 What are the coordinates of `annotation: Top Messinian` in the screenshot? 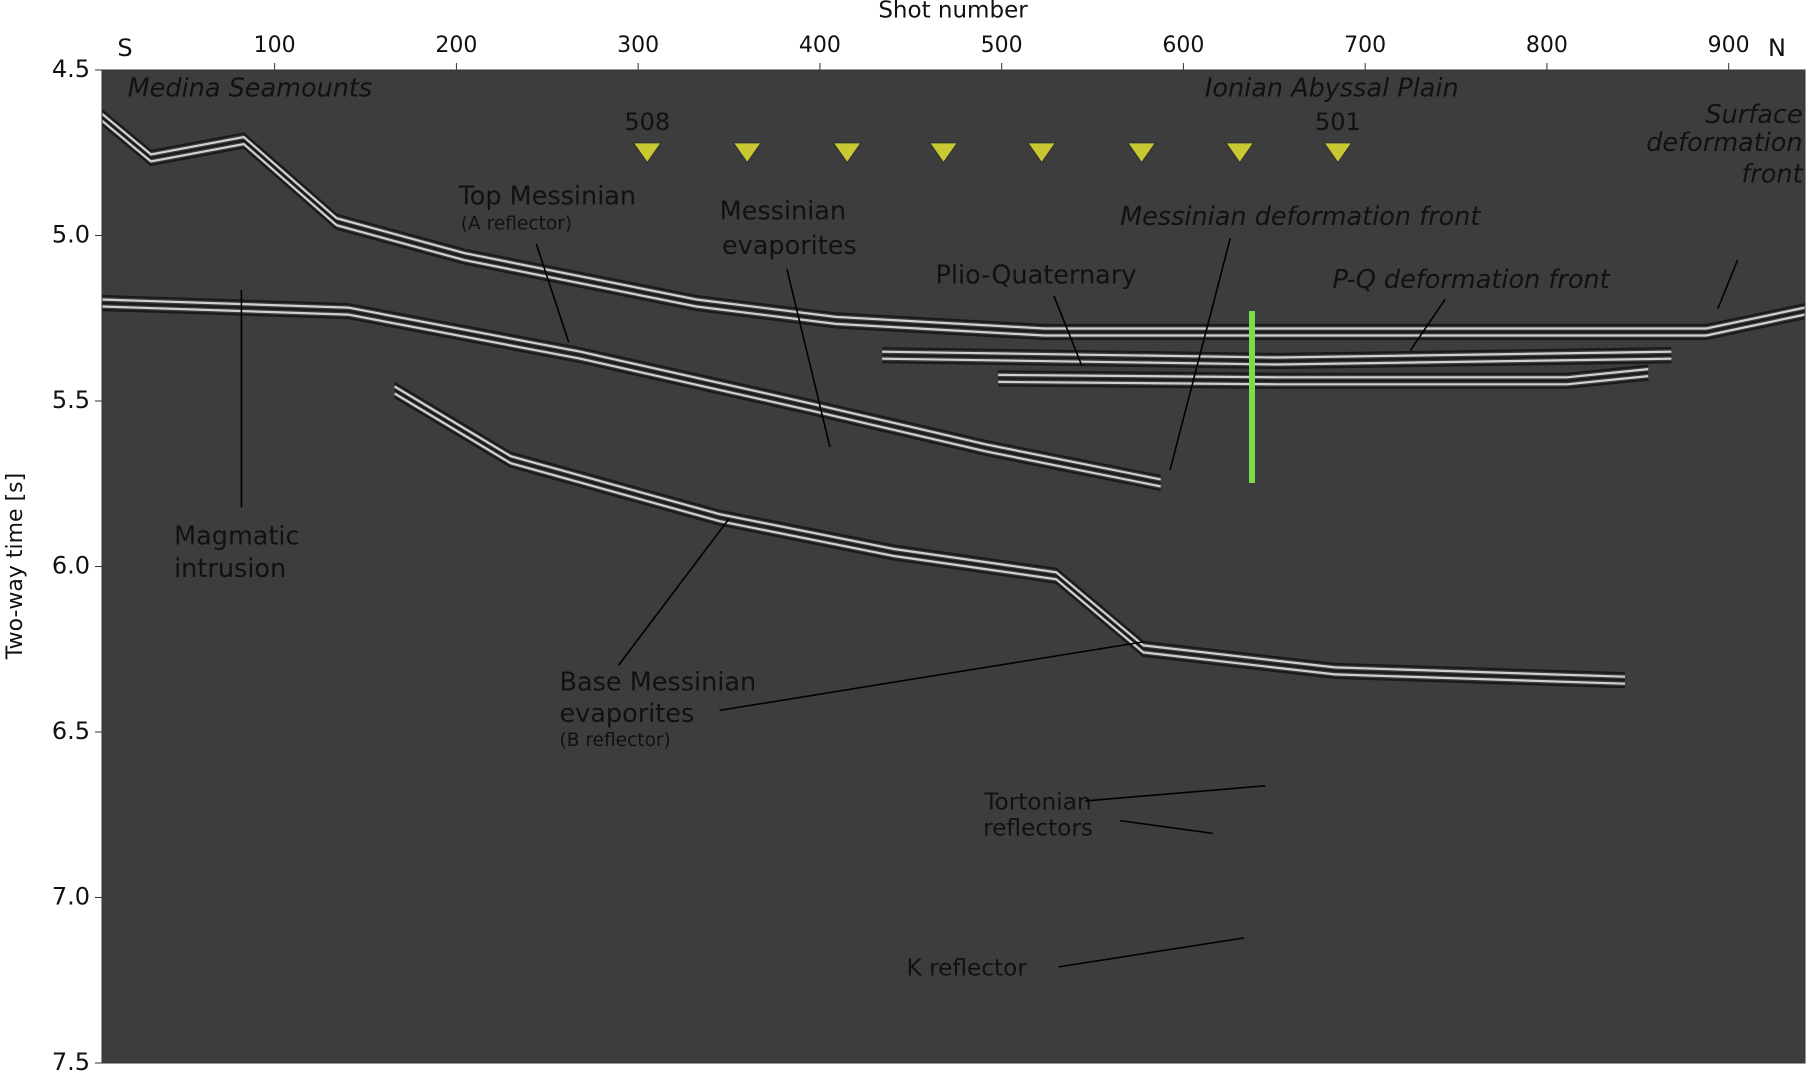 It's located at (546, 196).